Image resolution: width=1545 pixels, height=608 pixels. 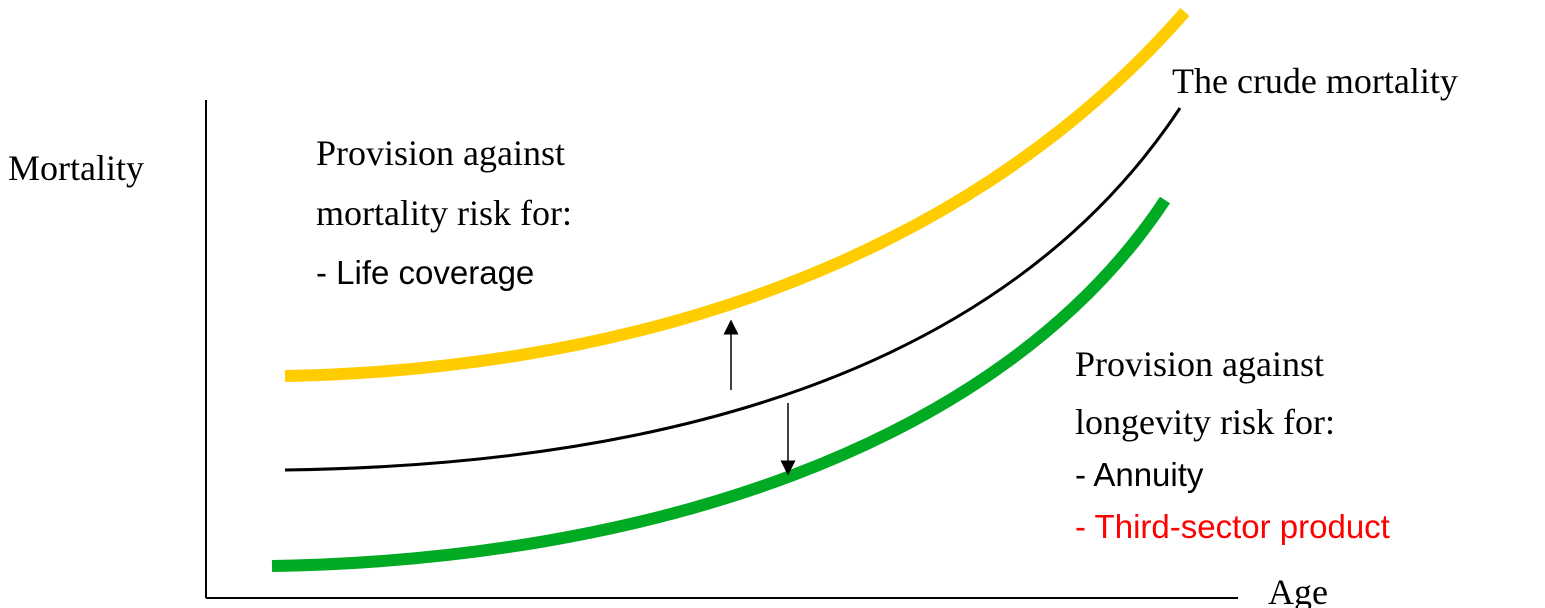 I want to click on mortality-note-line1: Provision against, so click(x=440, y=153).